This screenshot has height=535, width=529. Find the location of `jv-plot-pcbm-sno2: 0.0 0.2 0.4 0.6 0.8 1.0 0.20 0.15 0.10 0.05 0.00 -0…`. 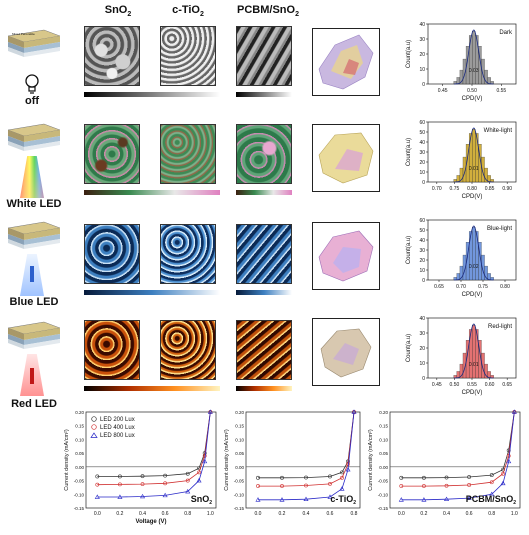

jv-plot-pcbm-sno2: 0.0 0.2 0.4 0.6 0.8 1.0 0.20 0.15 0.10 0.05 0.00 -0… is located at coordinates (447, 469).